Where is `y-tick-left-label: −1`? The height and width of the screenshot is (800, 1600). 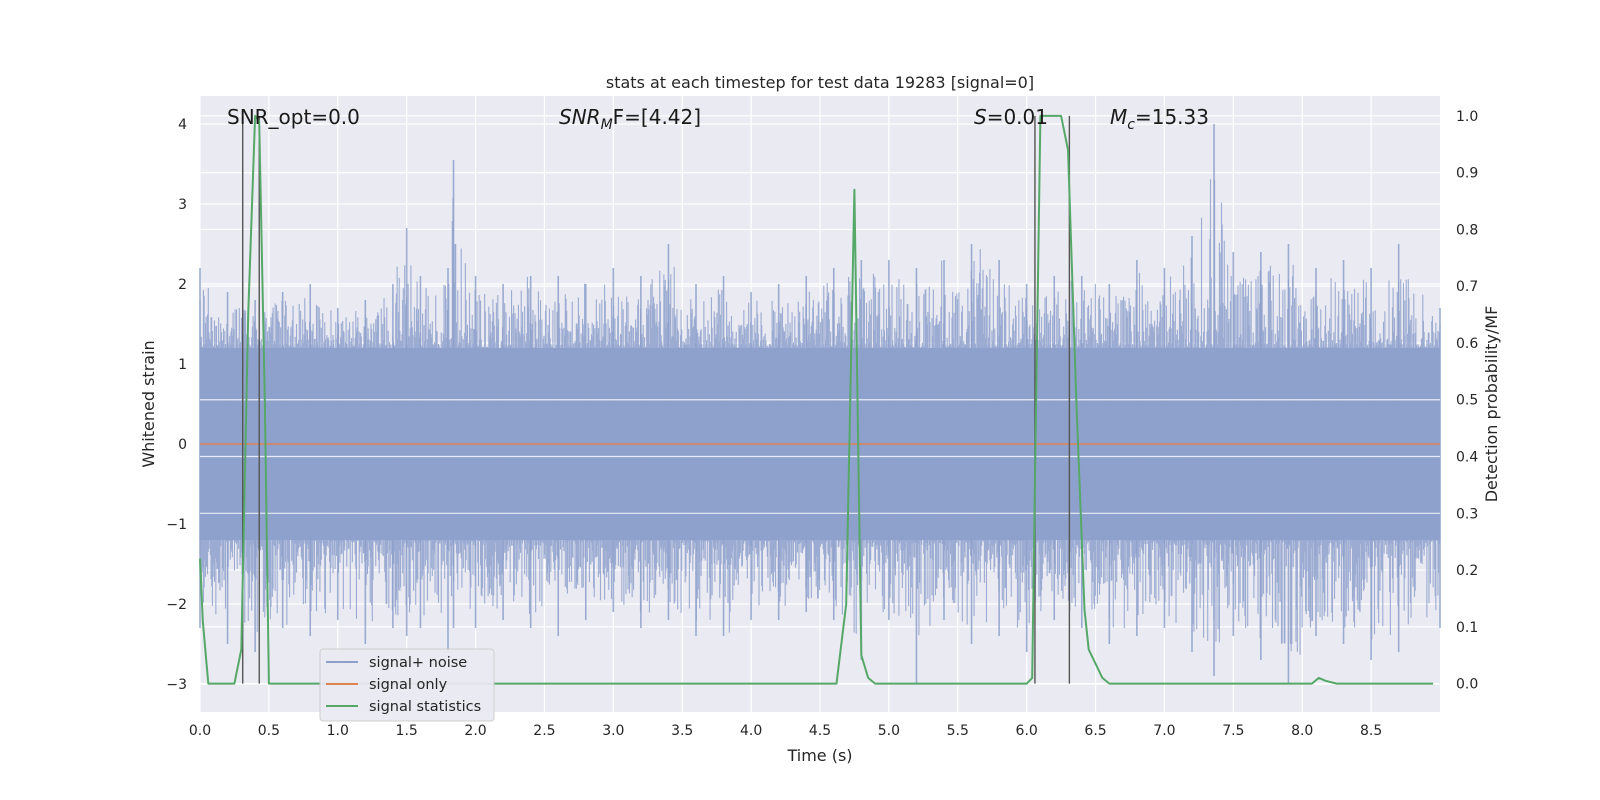
y-tick-left-label: −1 is located at coordinates (176, 525).